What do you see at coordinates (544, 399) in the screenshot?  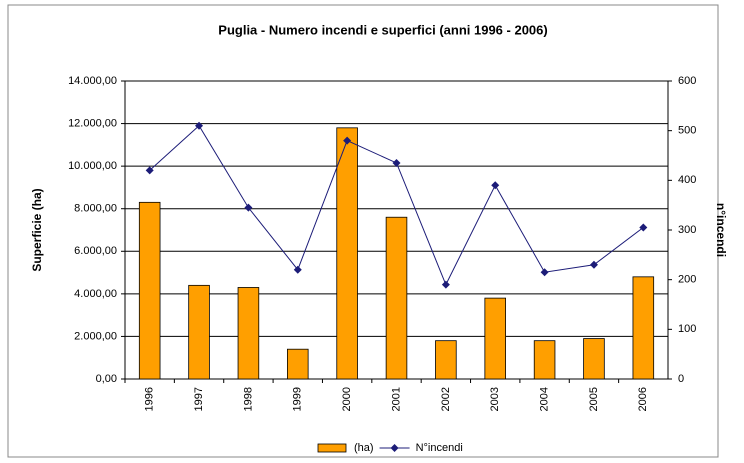 I see `x-tick-label: 2004` at bounding box center [544, 399].